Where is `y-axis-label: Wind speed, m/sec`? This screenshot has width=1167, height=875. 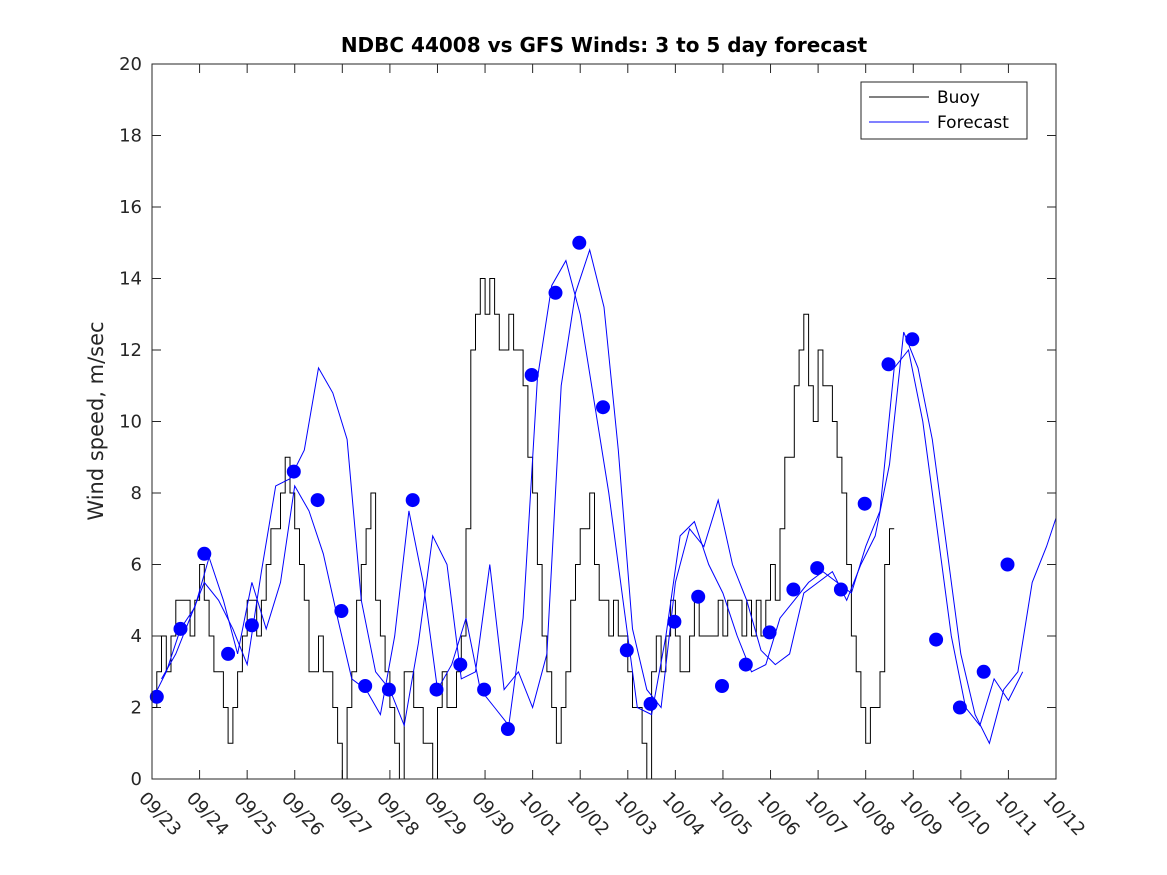
y-axis-label: Wind speed, m/sec is located at coordinates (96, 420).